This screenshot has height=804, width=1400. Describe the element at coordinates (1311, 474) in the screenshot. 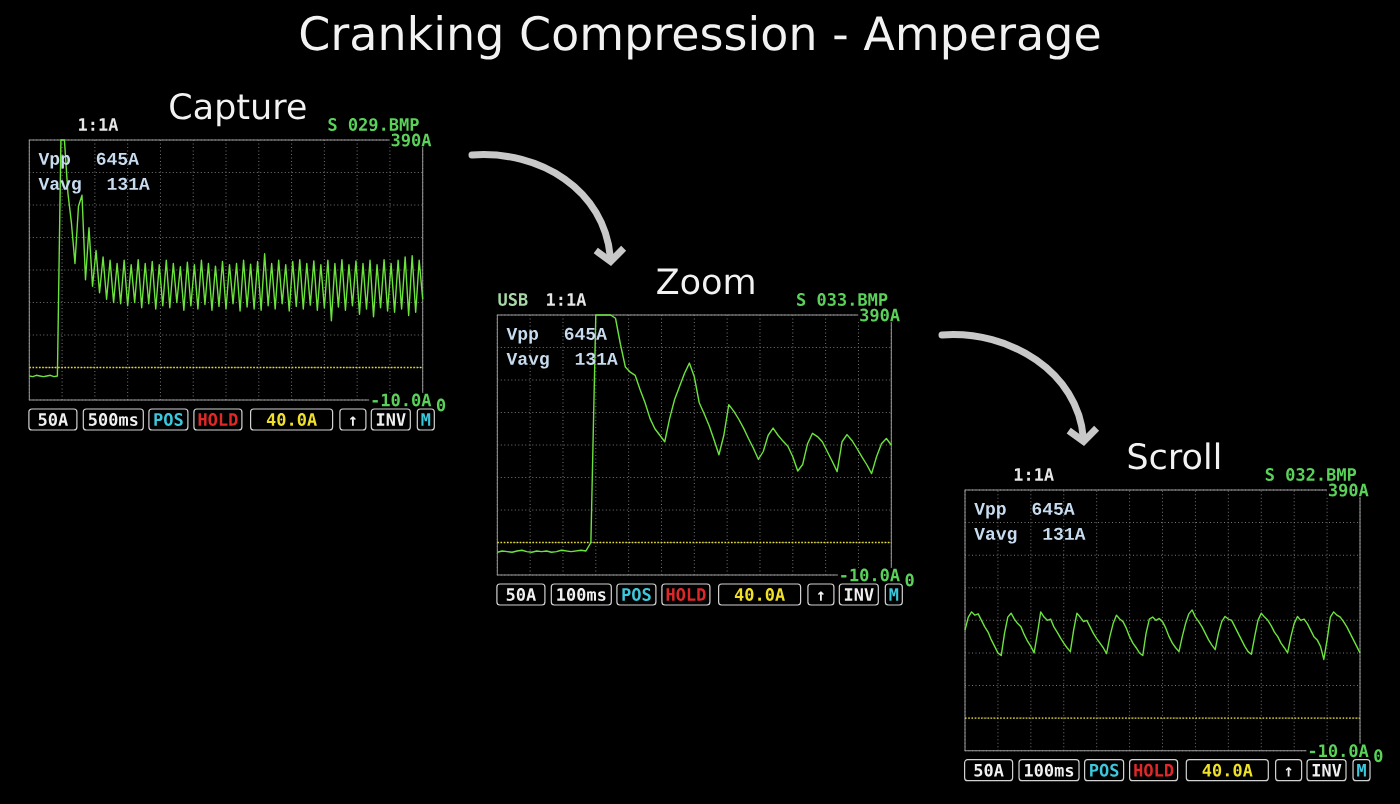

I see `text: S 032.BMP` at that location.